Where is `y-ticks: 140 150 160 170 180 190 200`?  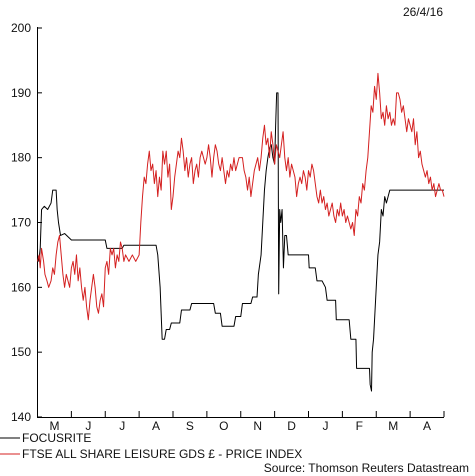
y-ticks: 140 150 160 170 180 190 200 is located at coordinates (26, 222).